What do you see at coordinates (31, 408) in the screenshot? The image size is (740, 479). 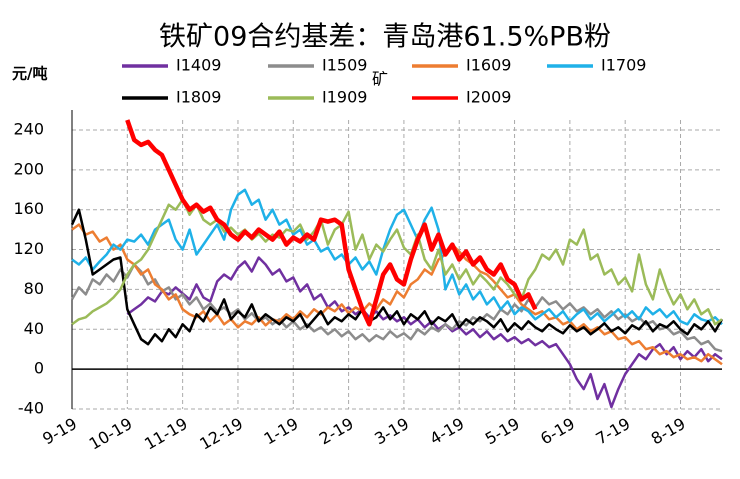 I see `y-tick-label: -40` at bounding box center [31, 408].